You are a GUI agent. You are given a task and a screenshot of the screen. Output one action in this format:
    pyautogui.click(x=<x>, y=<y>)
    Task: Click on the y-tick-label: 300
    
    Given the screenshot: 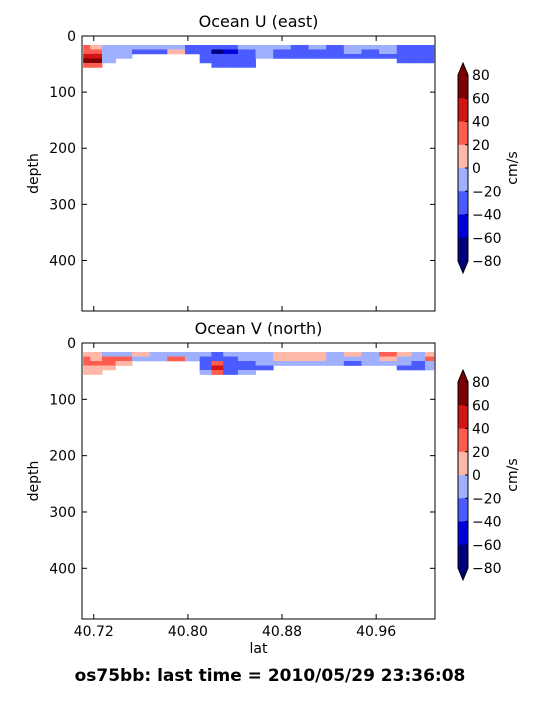 What is the action you would take?
    pyautogui.click(x=62, y=205)
    